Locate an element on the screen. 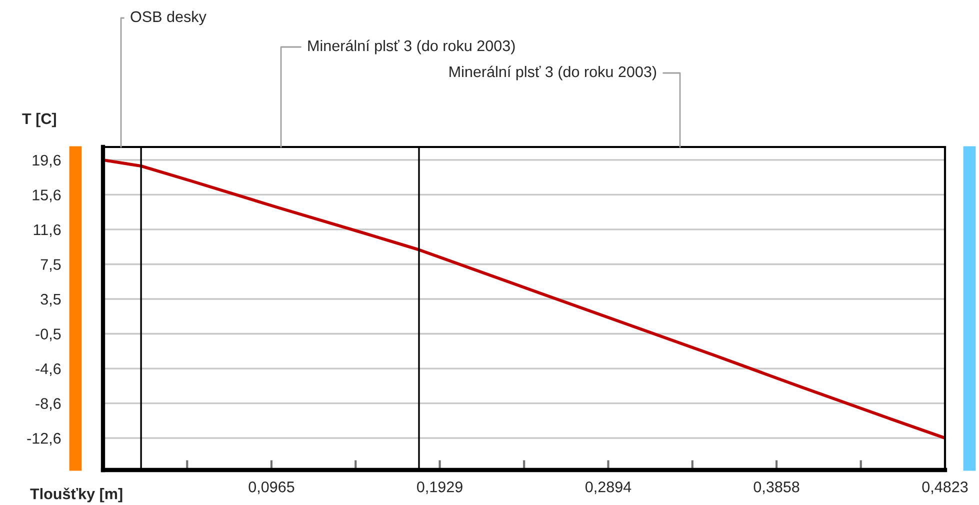 Image resolution: width=979 pixels, height=505 pixels. x-tick-label: 0,3858 is located at coordinates (777, 488).